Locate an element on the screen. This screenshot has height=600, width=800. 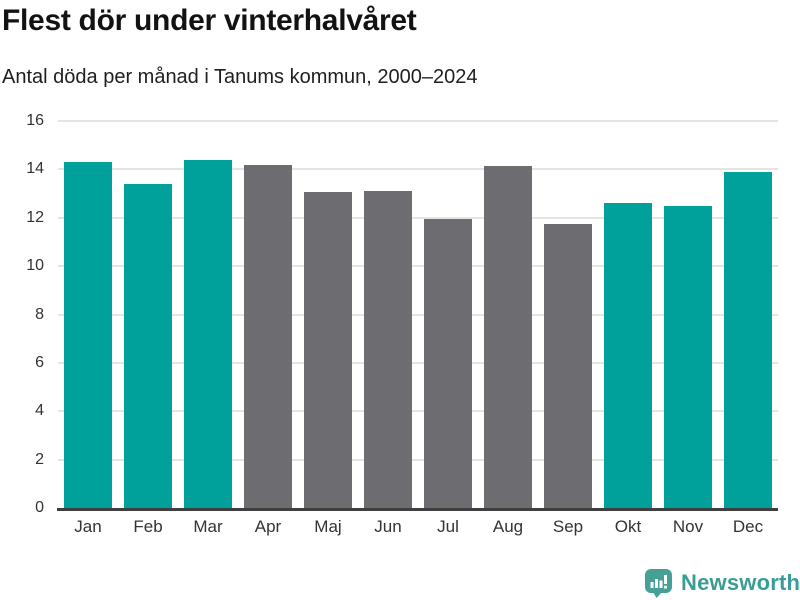
x-axis: Jan Feb Mar Apr Maj Jun Jul Aug Sep Okt Nov Dec is located at coordinates (418, 531).